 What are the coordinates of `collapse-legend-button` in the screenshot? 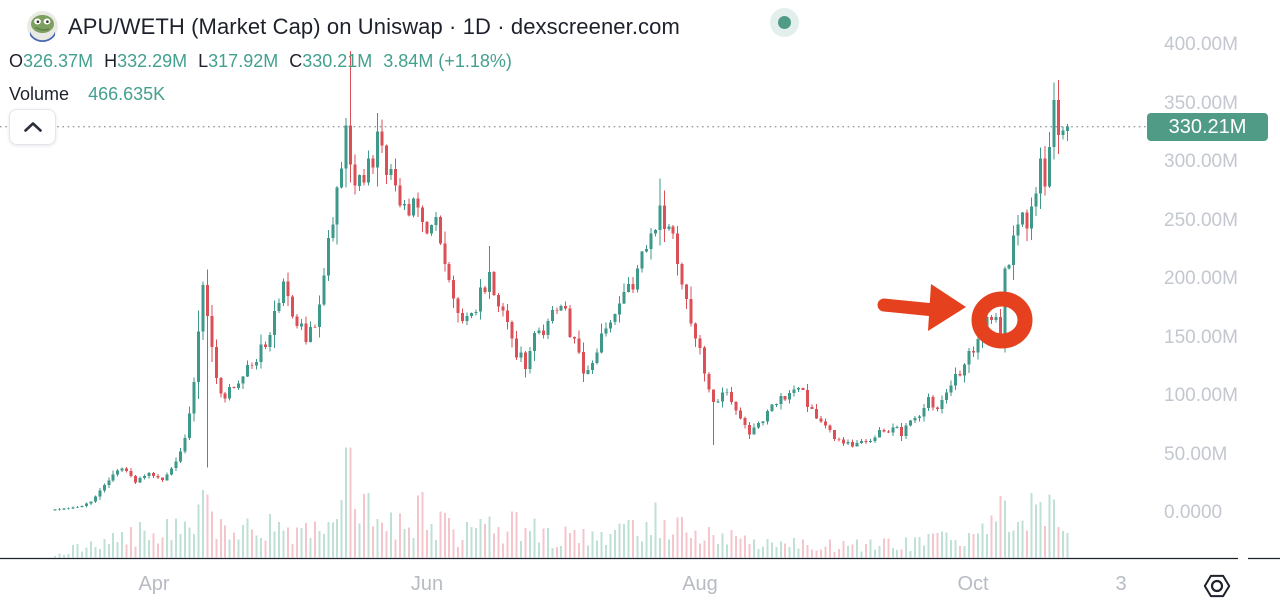 It's located at (32, 127).